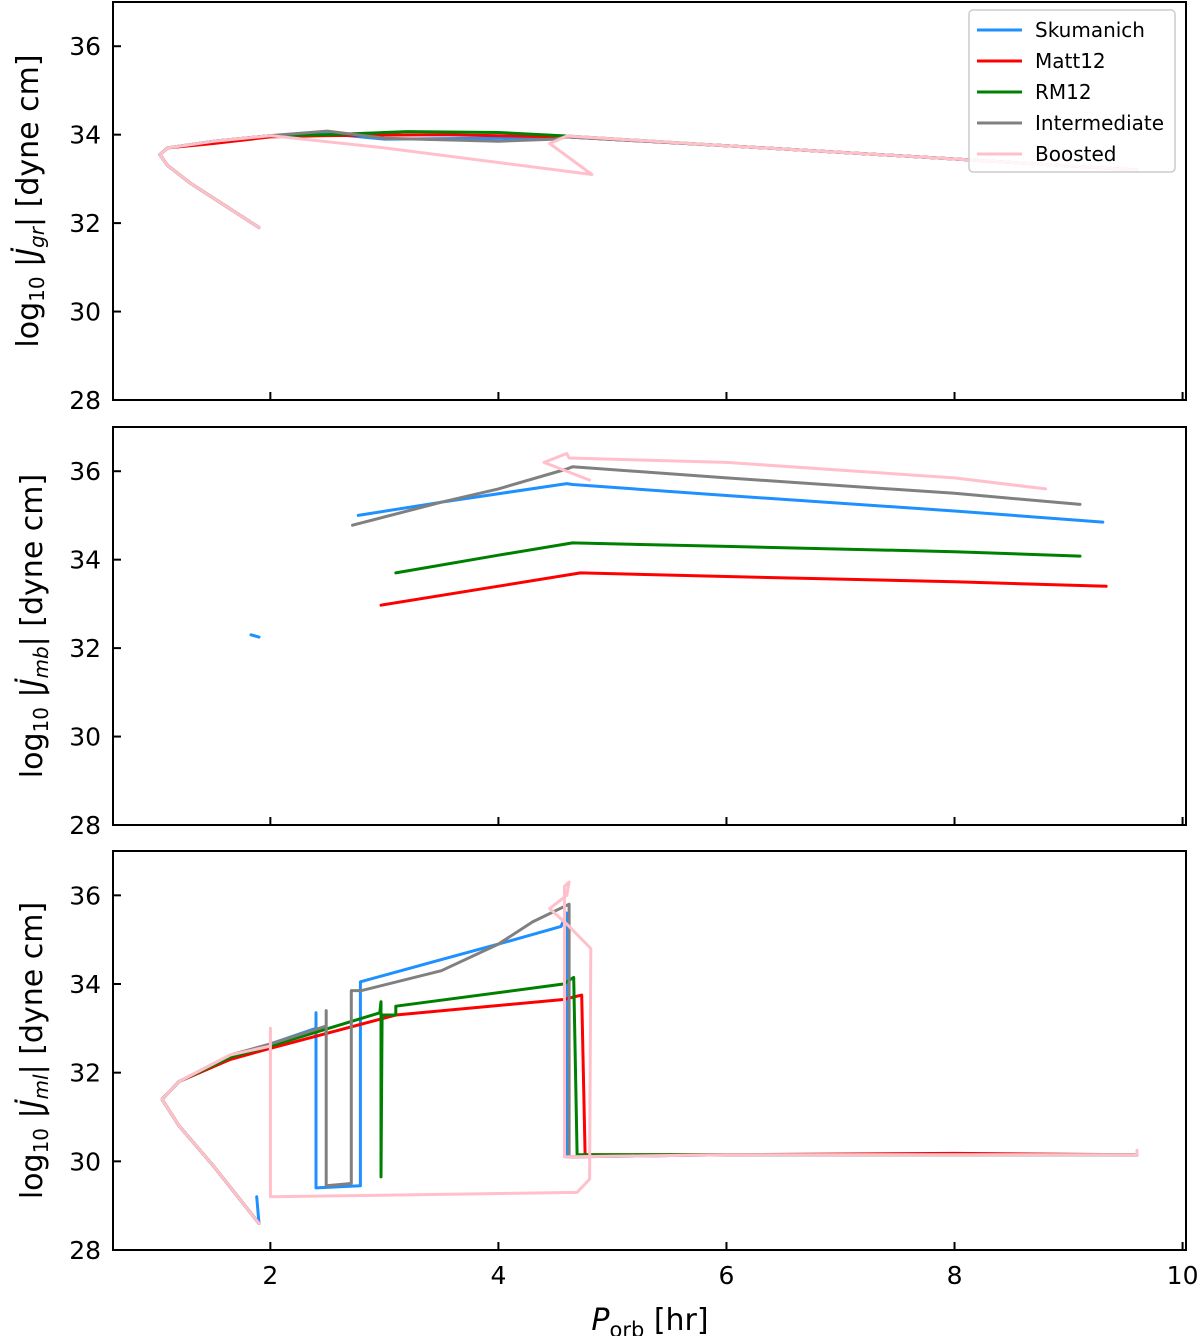 The image size is (1200, 1336). What do you see at coordinates (738, 558) in the screenshot?
I see `series-line-rm12` at bounding box center [738, 558].